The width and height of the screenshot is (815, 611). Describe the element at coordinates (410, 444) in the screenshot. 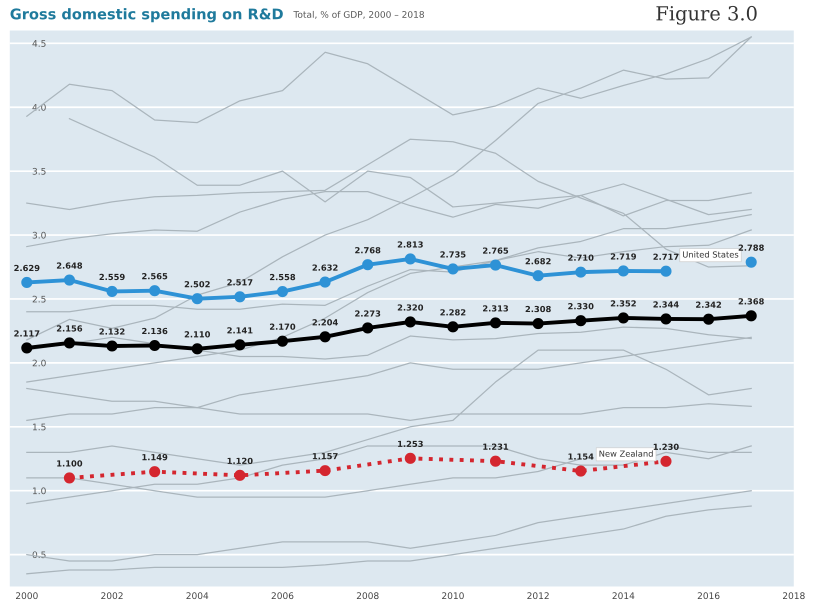

I see `data-label: 1.253` at that location.